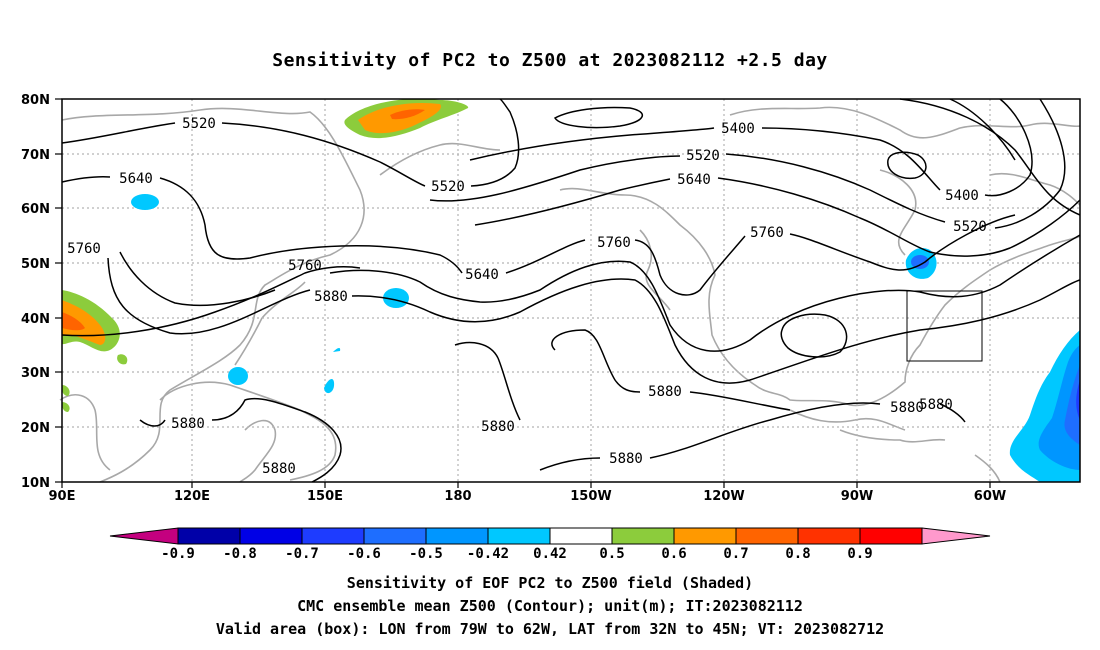 The width and height of the screenshot is (1100, 650). I want to click on lon-label: 90W, so click(857, 496).